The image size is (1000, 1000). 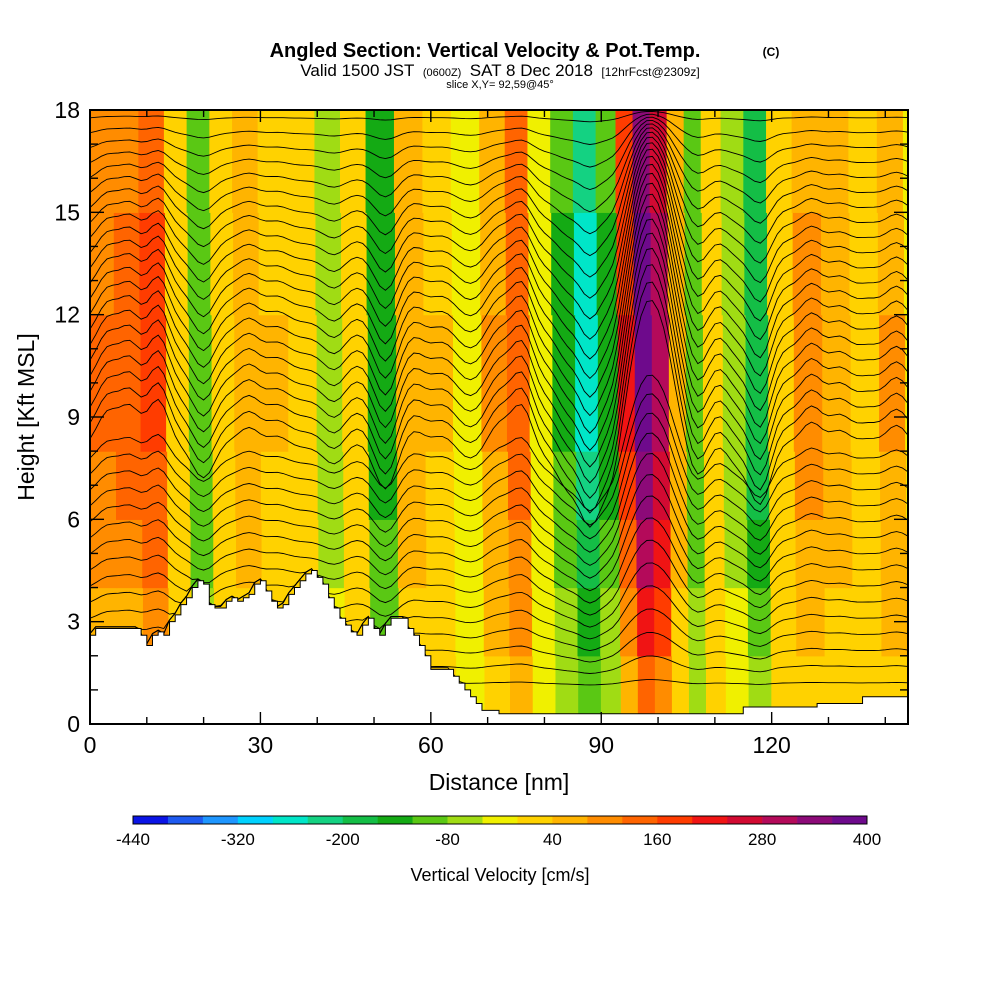 I want to click on colorbar-tick-label: -80, so click(x=447, y=839).